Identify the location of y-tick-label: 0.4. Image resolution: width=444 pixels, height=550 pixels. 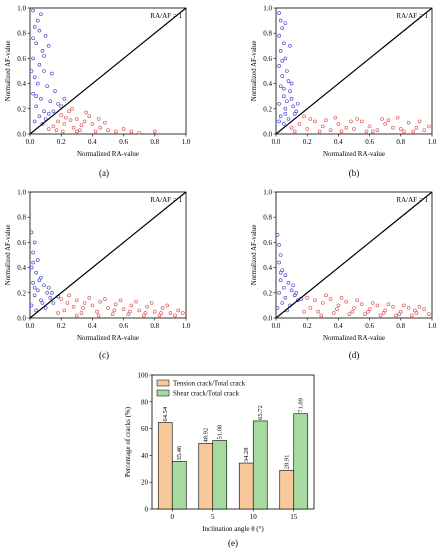
(21, 268).